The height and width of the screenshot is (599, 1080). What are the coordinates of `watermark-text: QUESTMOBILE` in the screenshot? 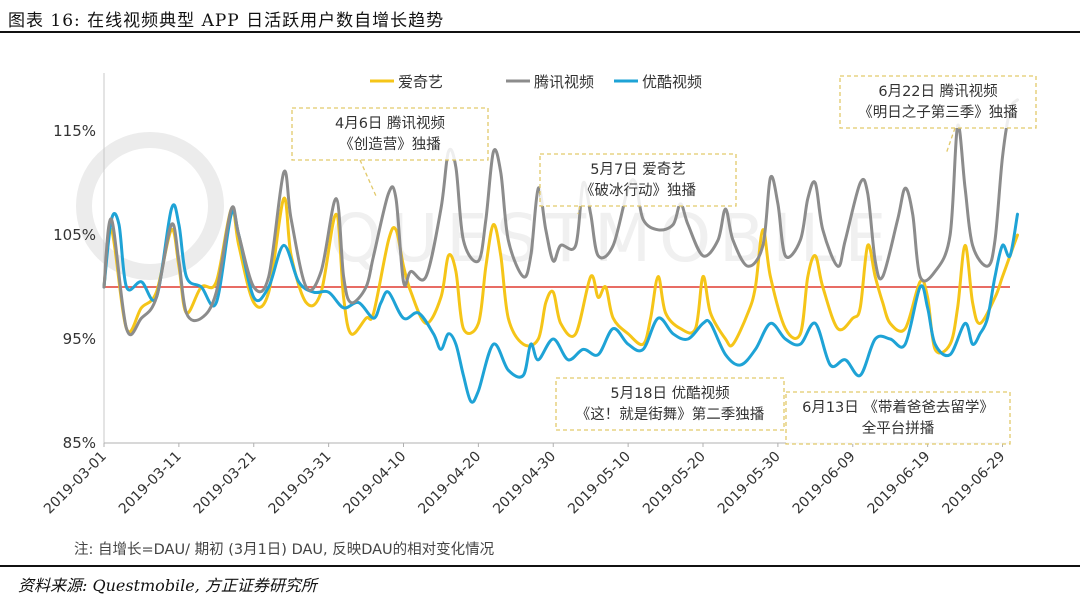 It's located at (612, 238).